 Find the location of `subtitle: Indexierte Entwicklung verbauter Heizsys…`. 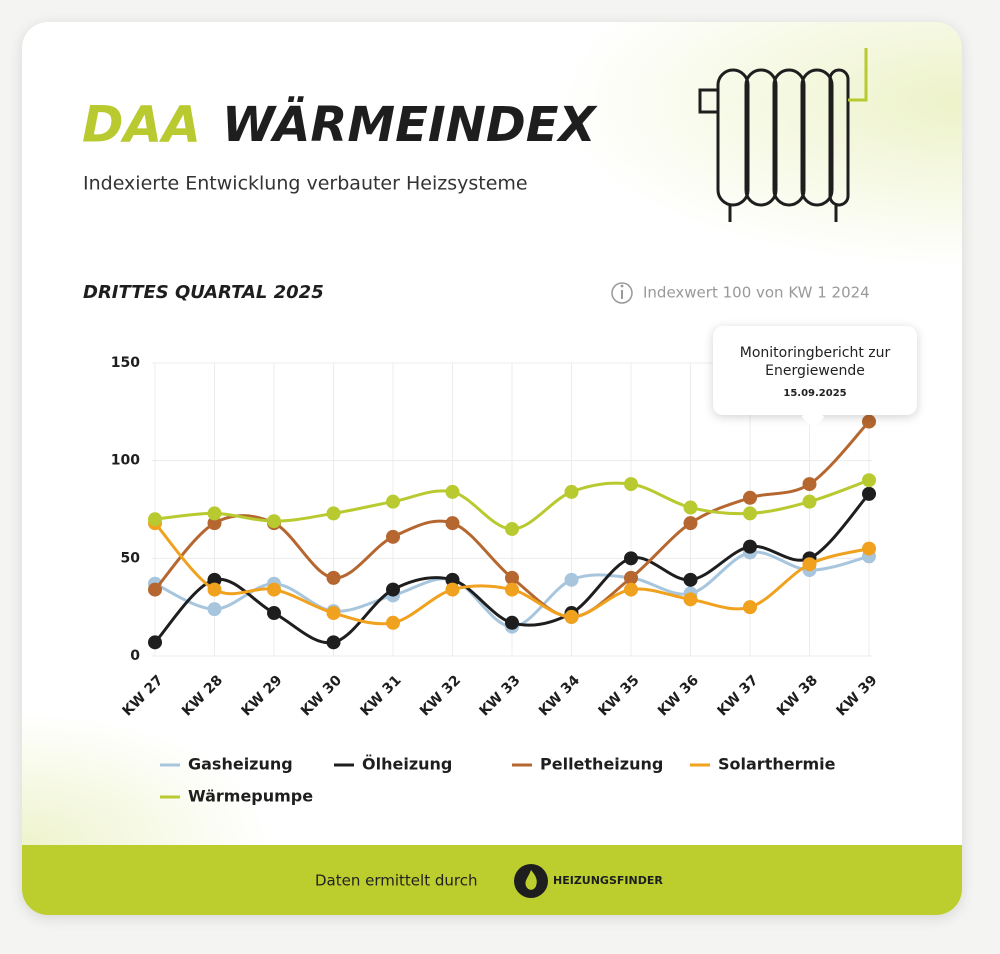

subtitle: Indexierte Entwicklung verbauter Heizsys… is located at coordinates (305, 184).